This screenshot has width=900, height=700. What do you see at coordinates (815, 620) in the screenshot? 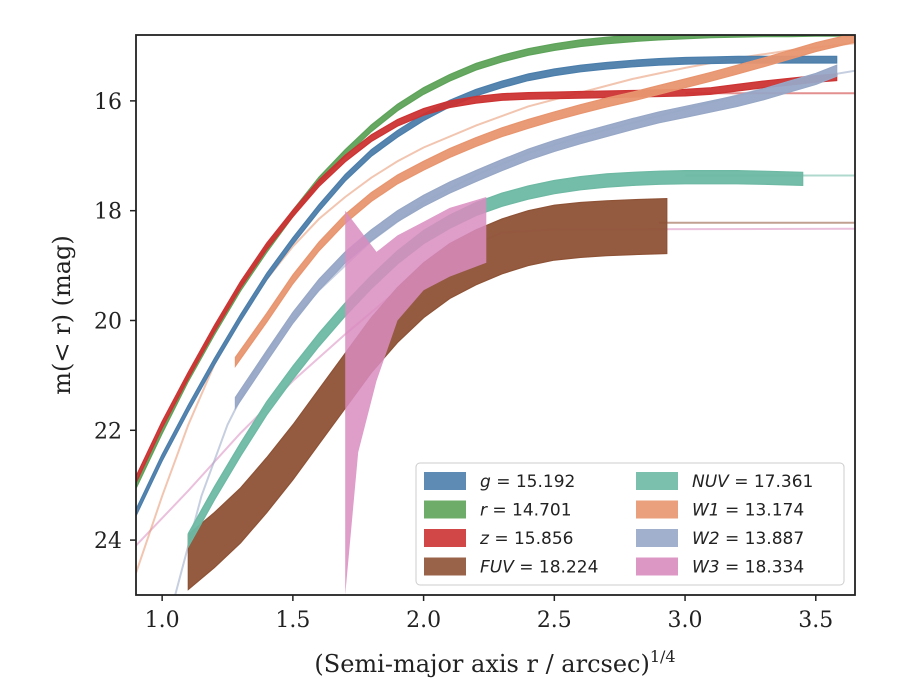
I see `x-tick-label: 3.5` at bounding box center [815, 620].